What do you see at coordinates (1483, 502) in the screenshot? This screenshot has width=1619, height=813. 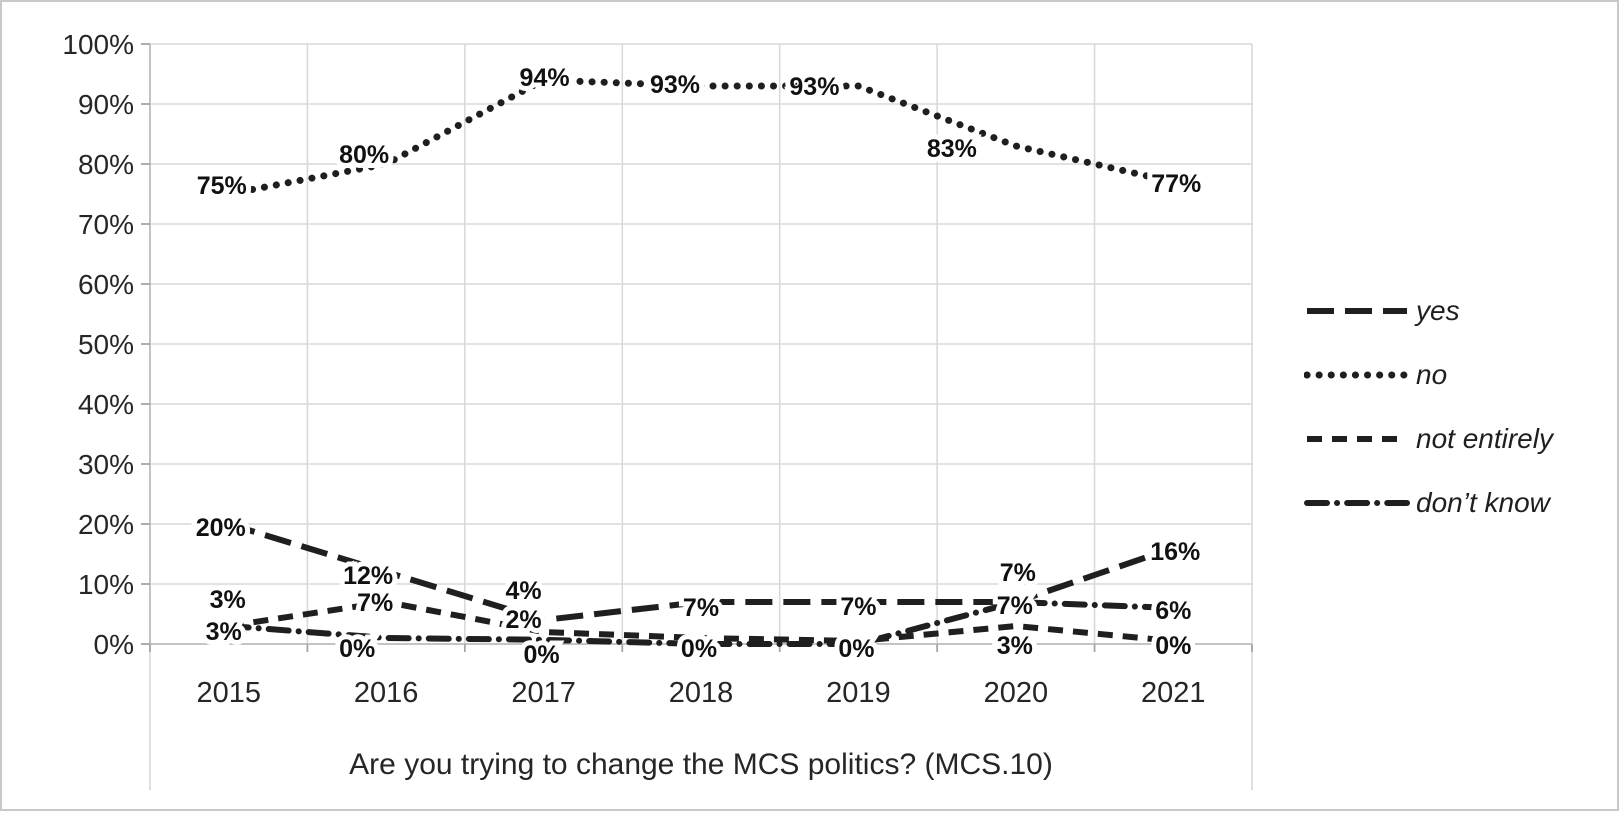 I see `legend-label-dont-know: don’t know` at bounding box center [1483, 502].